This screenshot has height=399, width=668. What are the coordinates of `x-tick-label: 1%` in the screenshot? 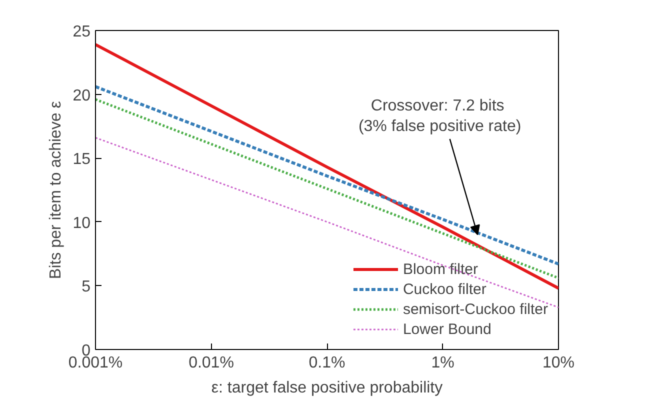 It's located at (442, 363).